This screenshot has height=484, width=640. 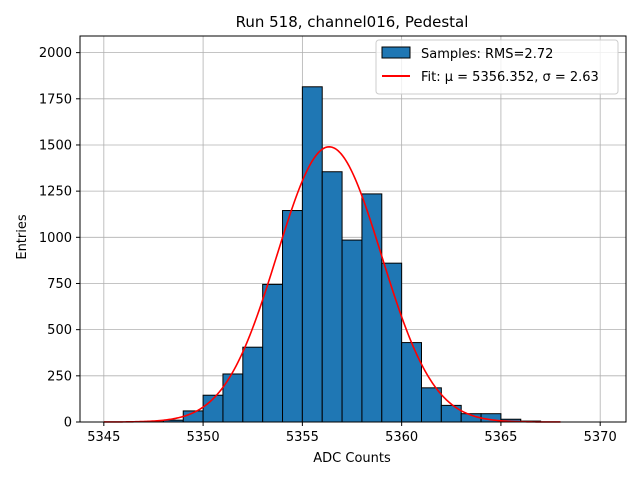 What do you see at coordinates (55, 238) in the screenshot?
I see `y-tick-label: 1000` at bounding box center [55, 238].